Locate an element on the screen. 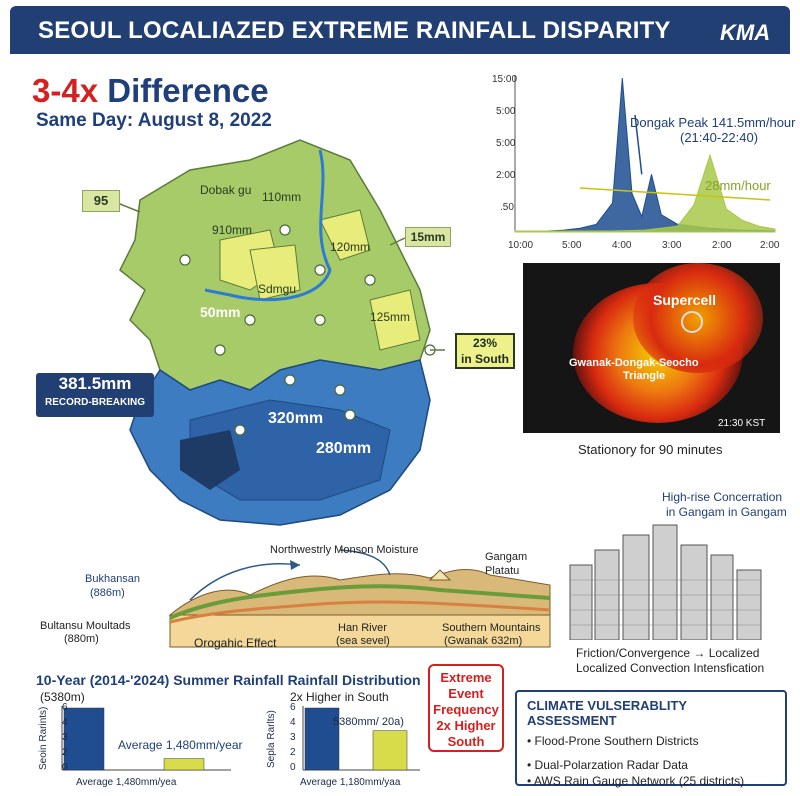 Image resolution: width=800 pixels, height=796 pixels. right-ytick-2: 2 is located at coordinates (293, 752).